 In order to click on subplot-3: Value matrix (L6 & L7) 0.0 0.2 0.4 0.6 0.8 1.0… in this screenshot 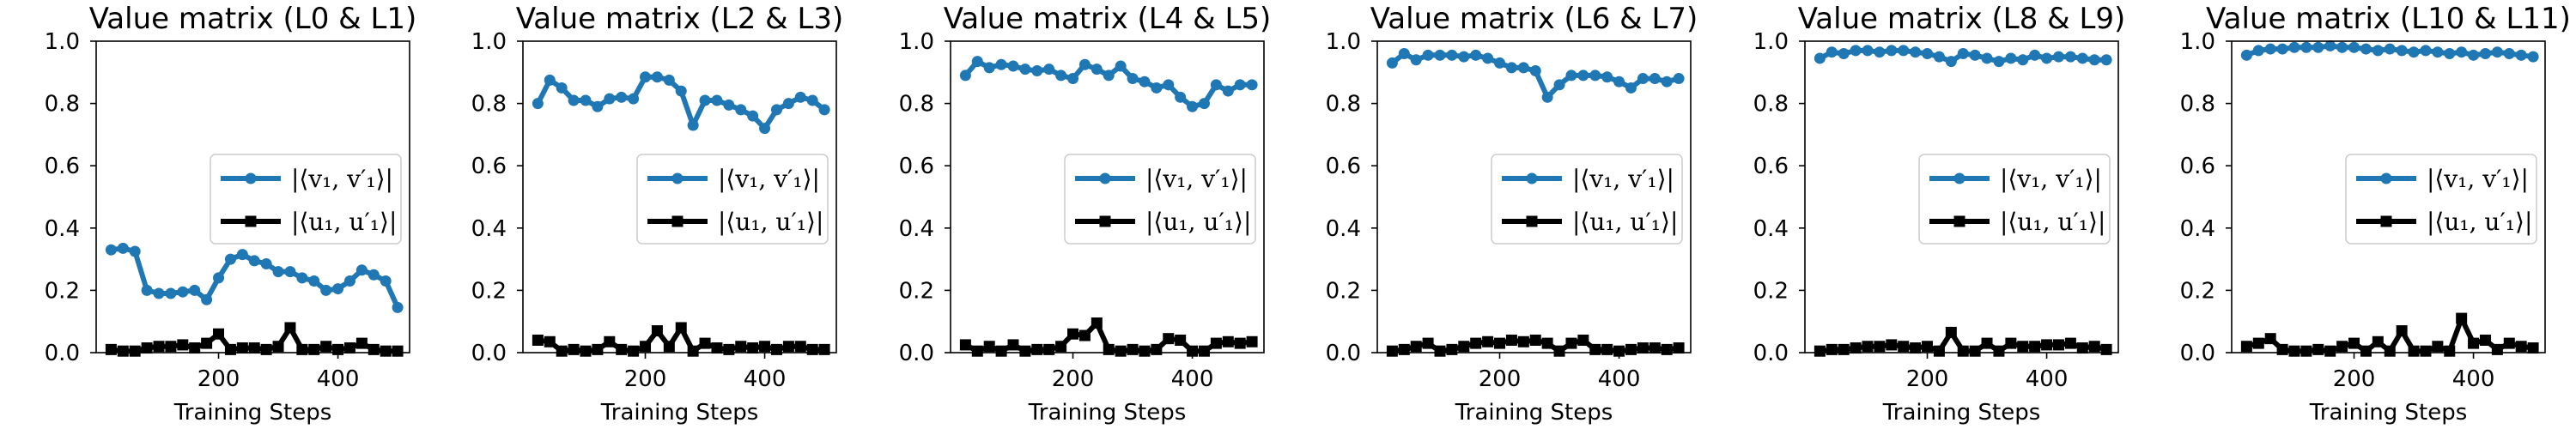, I will do `click(1512, 214)`.